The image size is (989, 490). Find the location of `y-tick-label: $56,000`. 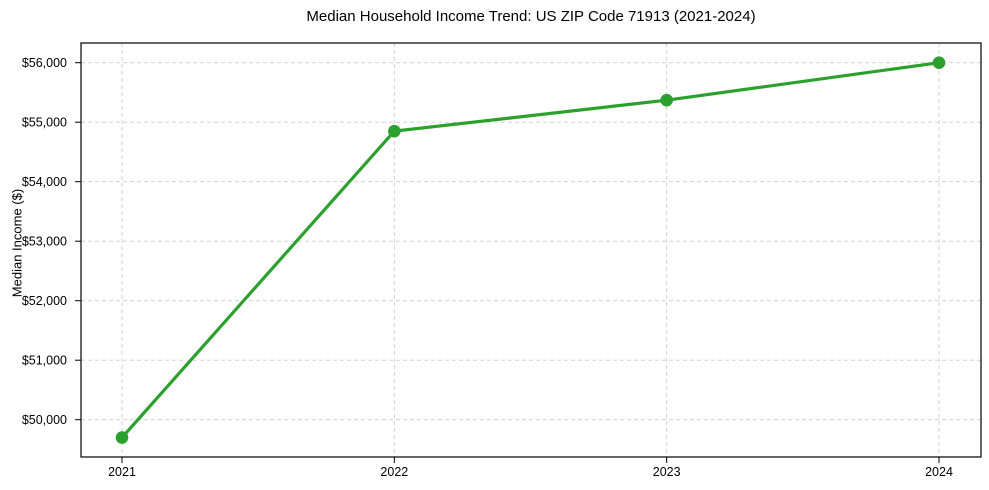

y-tick-label: $56,000 is located at coordinates (44, 63).